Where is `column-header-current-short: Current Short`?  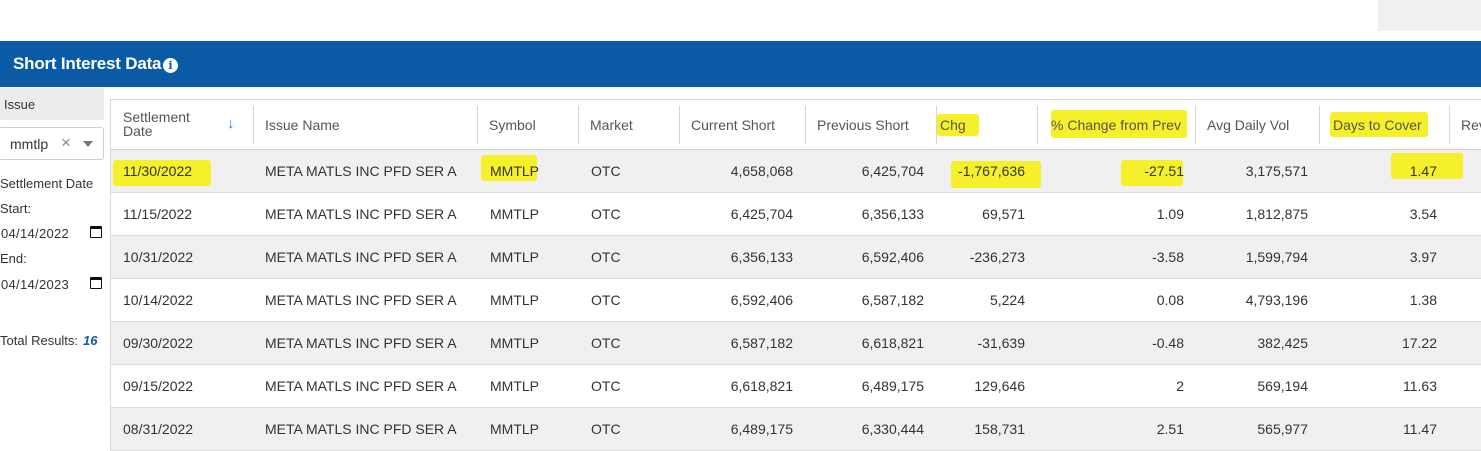
column-header-current-short: Current Short is located at coordinates (742, 125).